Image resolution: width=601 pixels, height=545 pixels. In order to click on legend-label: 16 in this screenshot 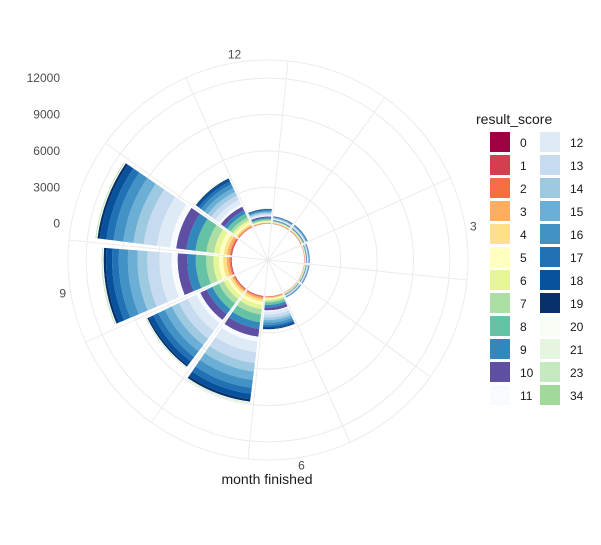, I will do `click(577, 235)`.